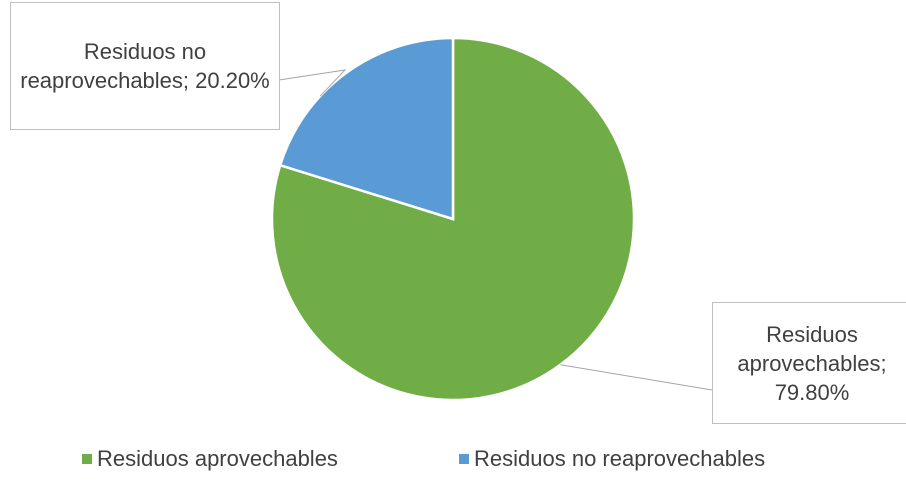  Describe the element at coordinates (809, 363) in the screenshot. I see `data-label: Residuos aprovechables; 79.80%` at that location.